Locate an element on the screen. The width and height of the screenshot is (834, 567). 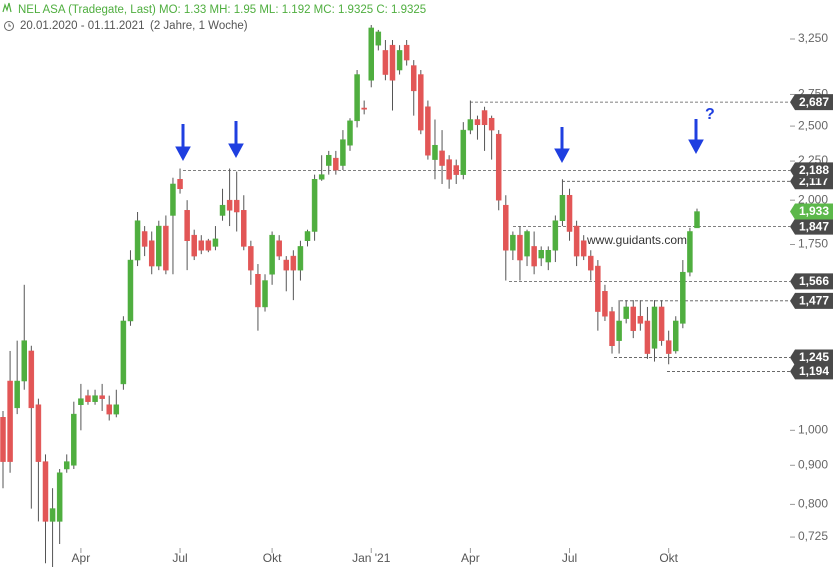
arrows is located at coordinates (439, 141).